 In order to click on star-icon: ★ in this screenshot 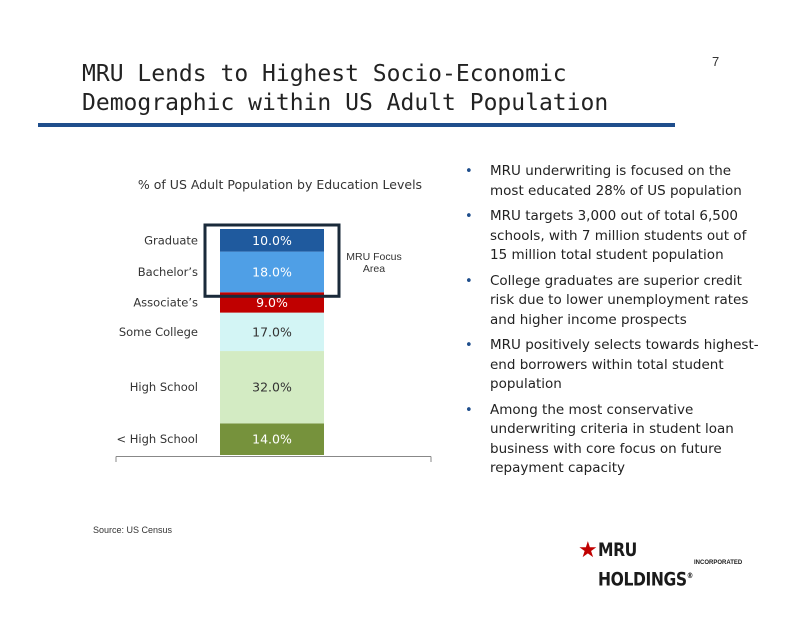, I will do `click(588, 549)`.